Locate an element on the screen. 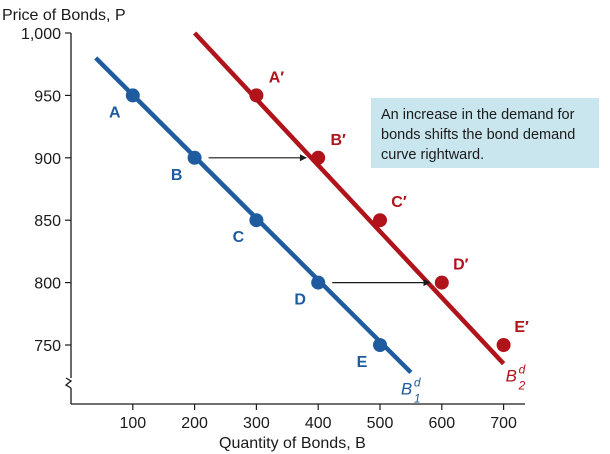  x-tick-label: 600 is located at coordinates (441, 423).